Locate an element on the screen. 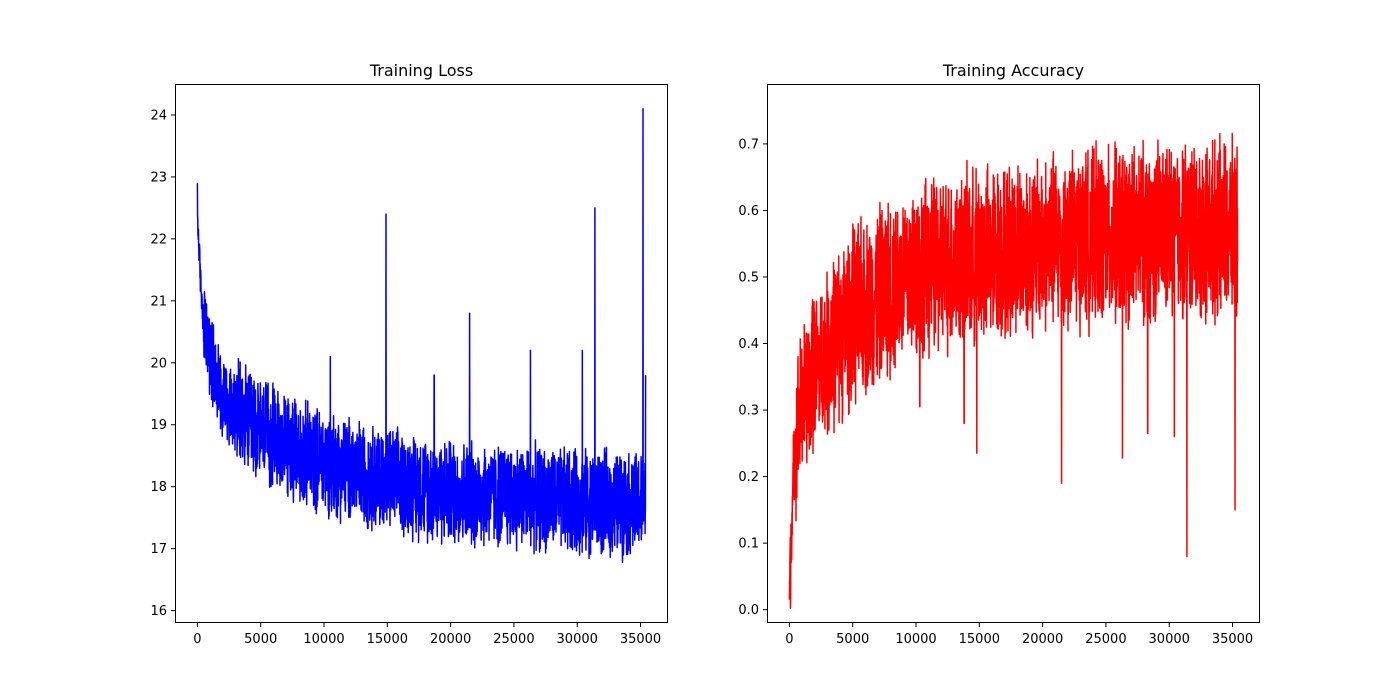 The image size is (1400, 700). training-accuracy-title: Training Accuracy is located at coordinates (1013, 70).